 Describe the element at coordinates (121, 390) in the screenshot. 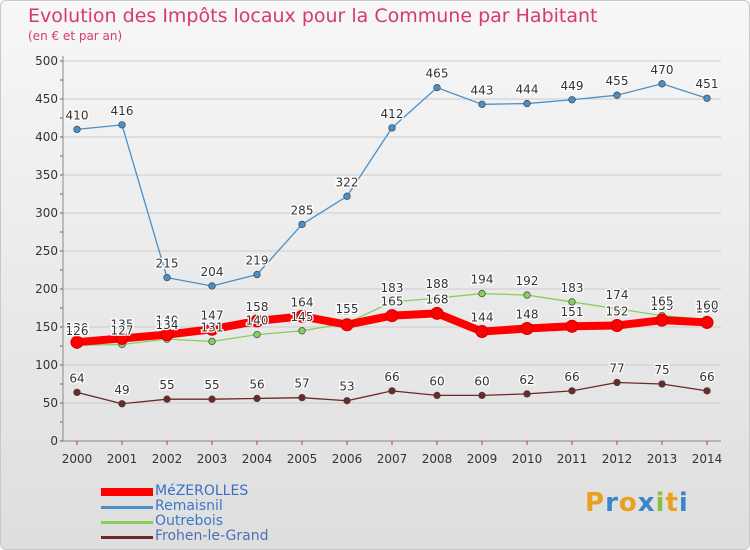

I see `data-label: 49` at that location.